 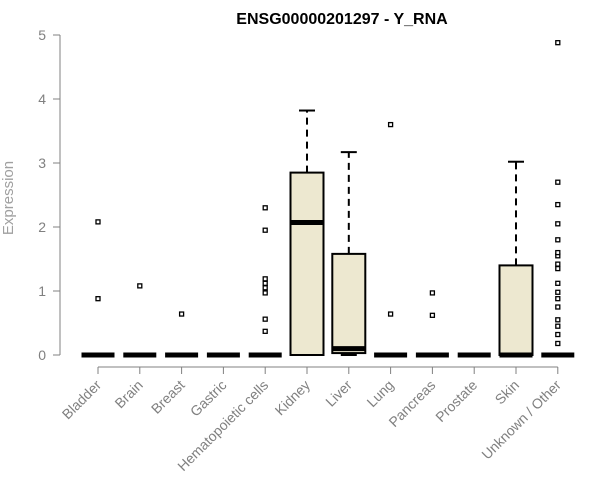 What do you see at coordinates (456, 401) in the screenshot?
I see `x-tick-label: Prostate` at bounding box center [456, 401].